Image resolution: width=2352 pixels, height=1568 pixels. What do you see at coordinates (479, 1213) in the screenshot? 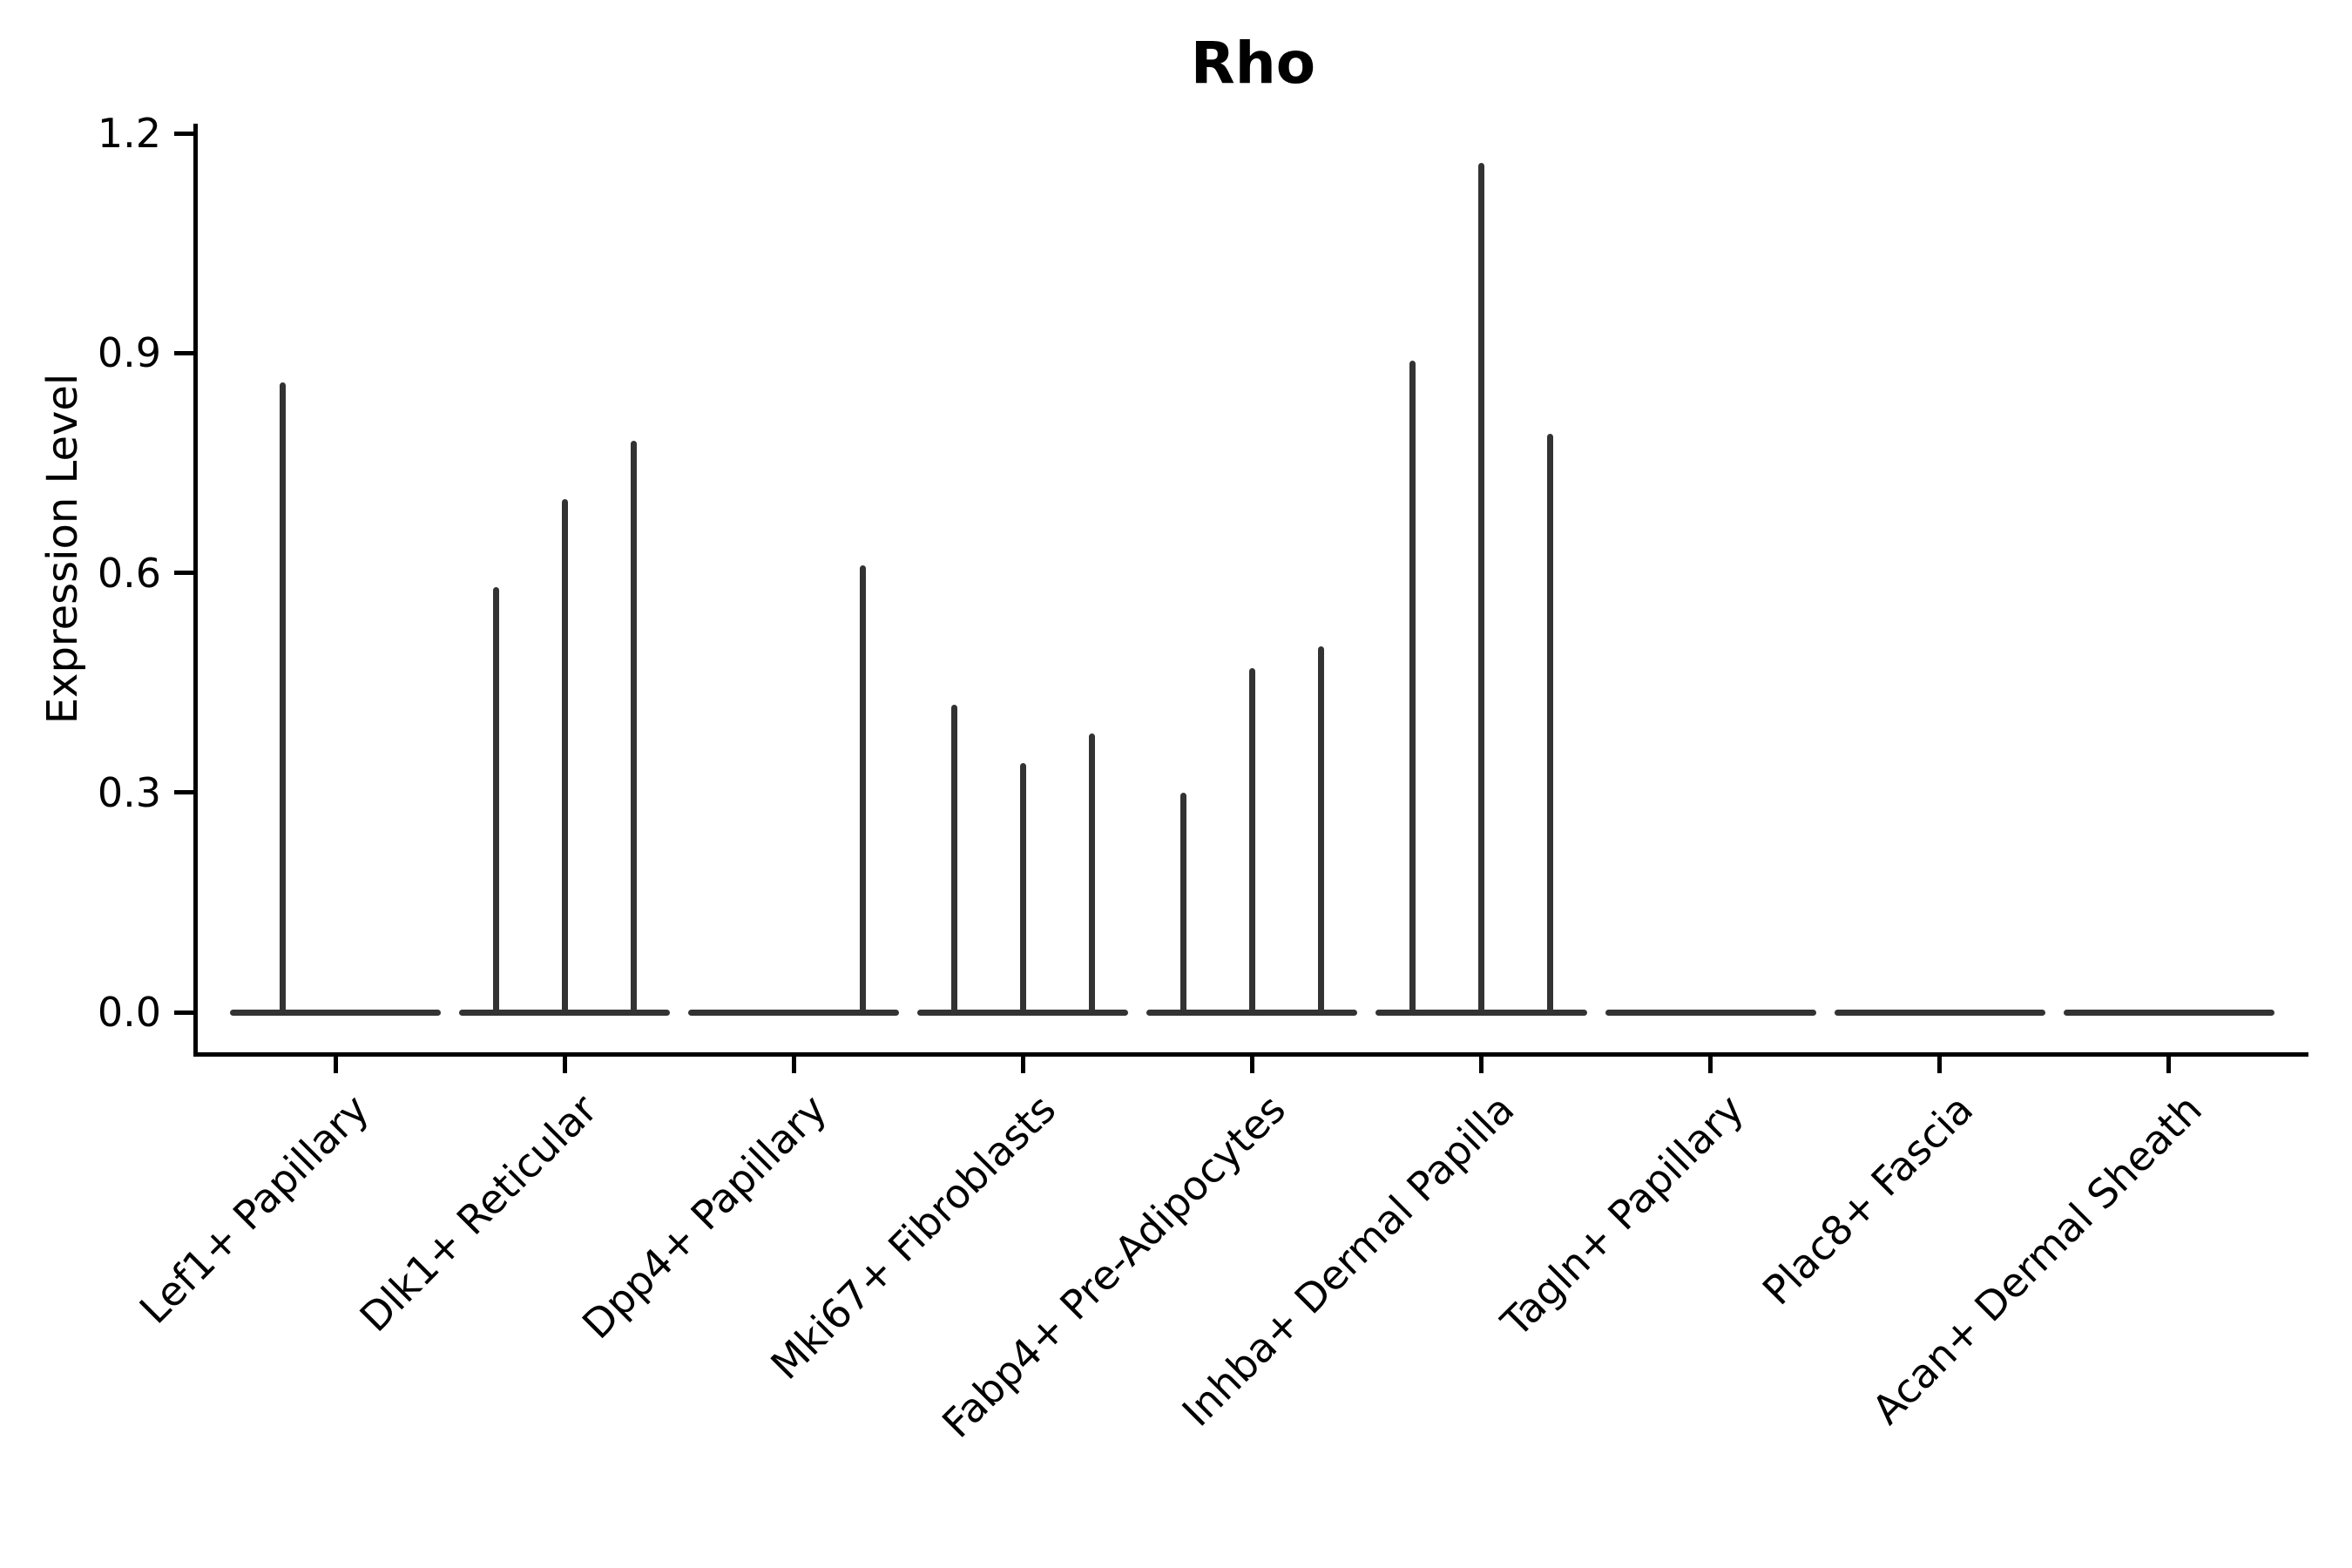
I see `x-tick-label: Dlk1+ Reticular` at bounding box center [479, 1213].